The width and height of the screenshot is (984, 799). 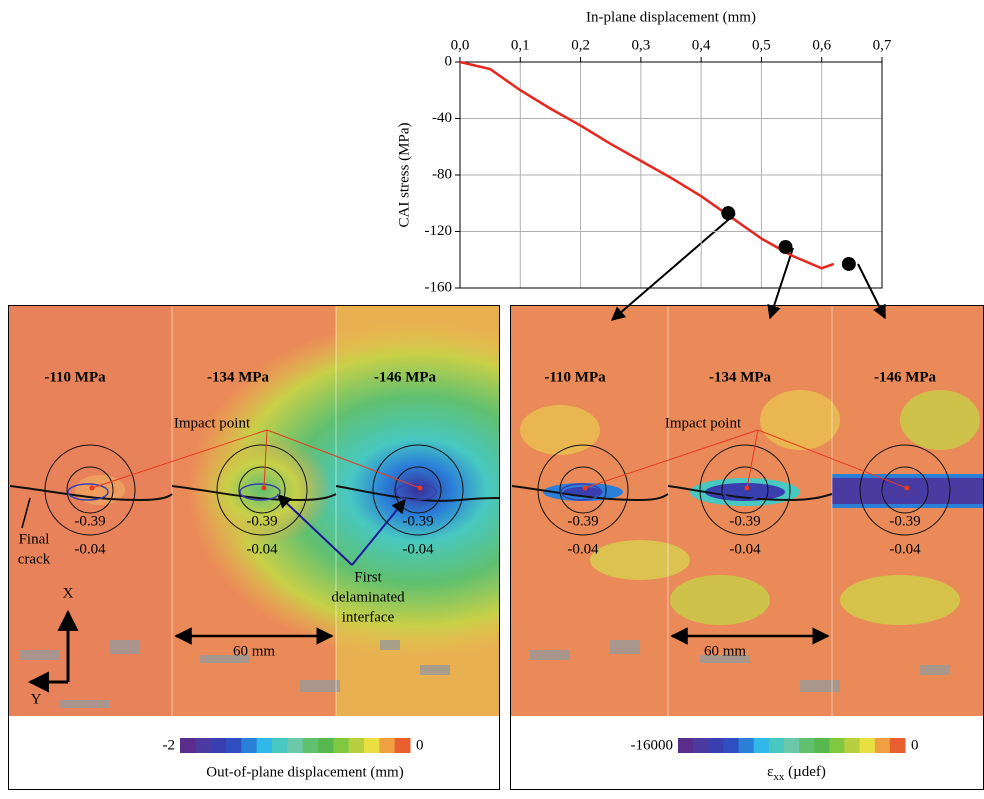 What do you see at coordinates (75, 377) in the screenshot?
I see `stress-label: -110 MPa` at bounding box center [75, 377].